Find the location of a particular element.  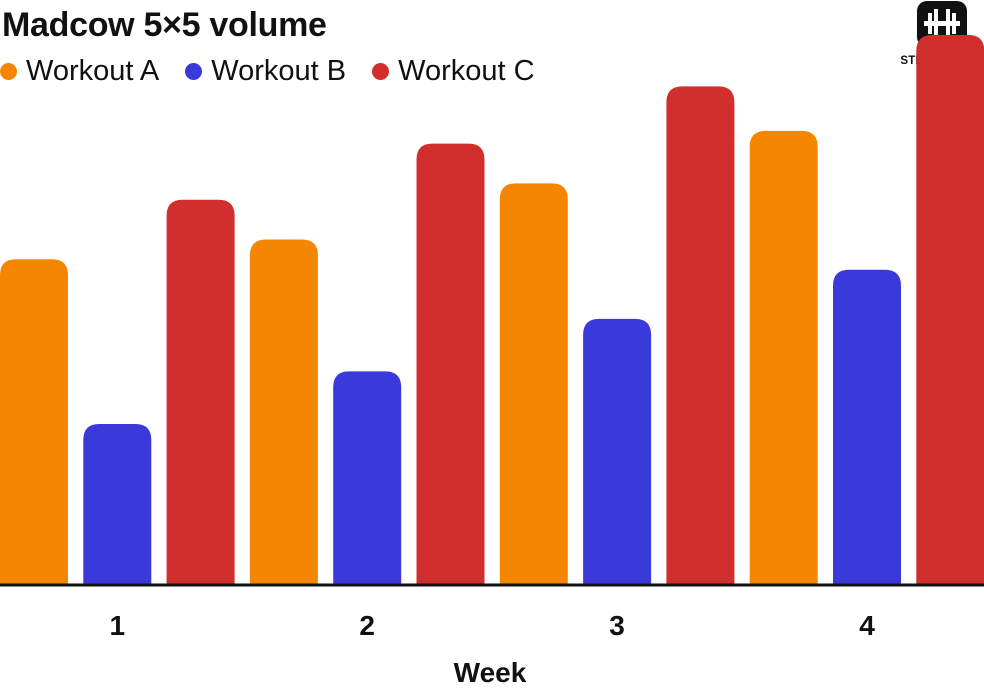

bar-week-1-workout-b is located at coordinates (117, 503).